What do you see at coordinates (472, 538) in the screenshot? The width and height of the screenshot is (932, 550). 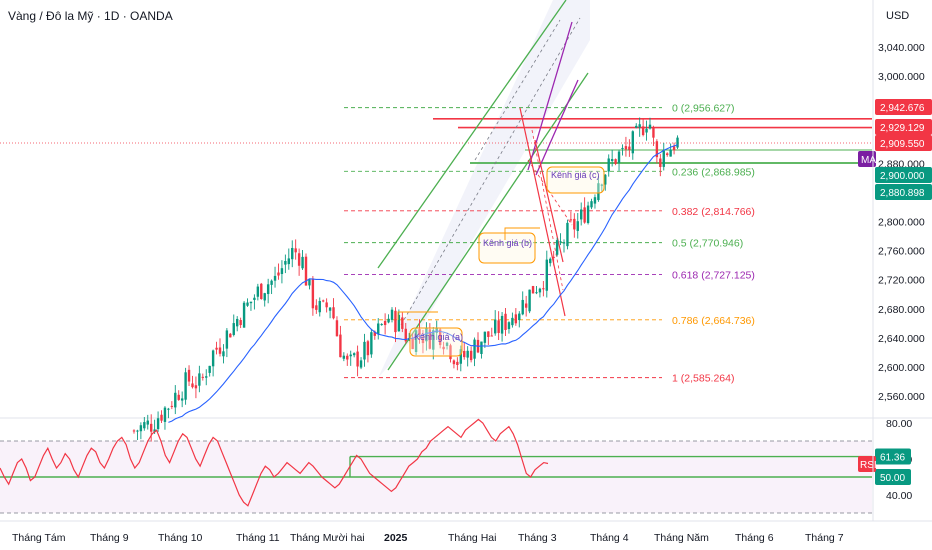 I see `time-axis-label: Tháng Hai` at bounding box center [472, 538].